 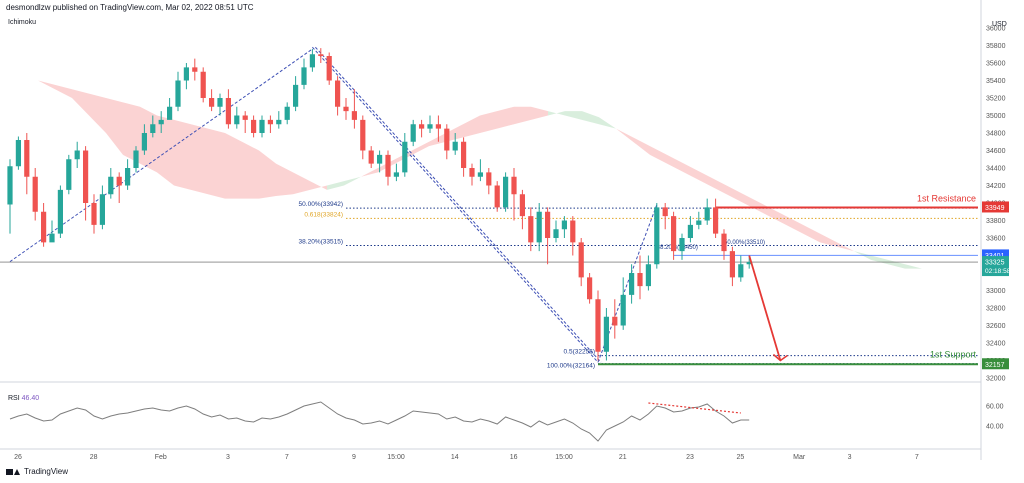 What do you see at coordinates (564, 457) in the screenshot?
I see `time-tick-label: 15:00` at bounding box center [564, 457].